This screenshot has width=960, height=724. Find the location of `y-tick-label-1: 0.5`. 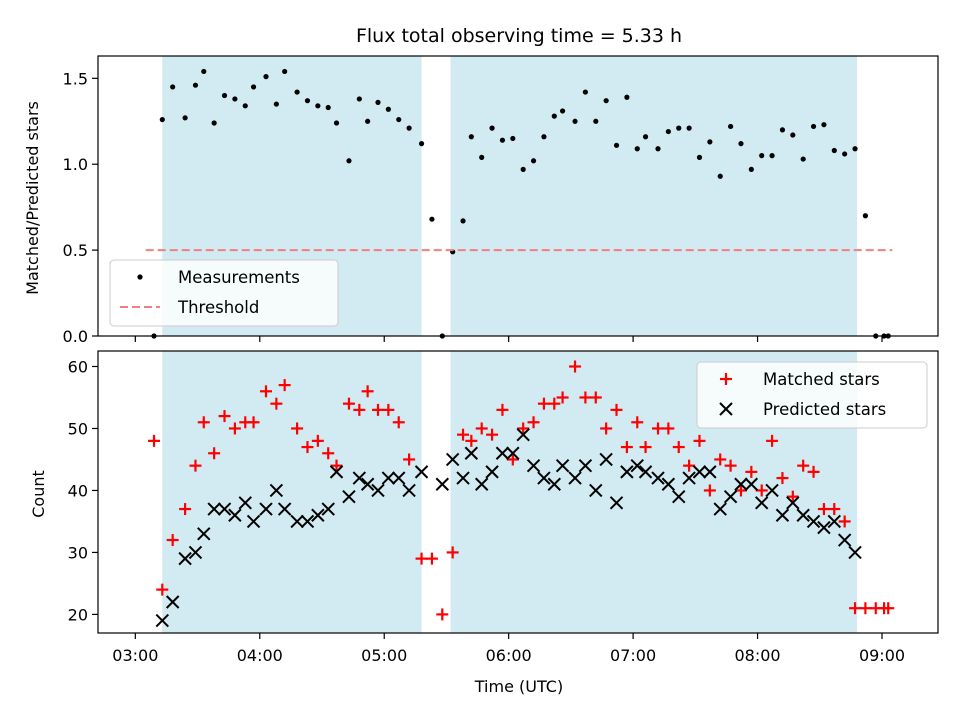

y-tick-label-1: 0.5 is located at coordinates (75, 250).